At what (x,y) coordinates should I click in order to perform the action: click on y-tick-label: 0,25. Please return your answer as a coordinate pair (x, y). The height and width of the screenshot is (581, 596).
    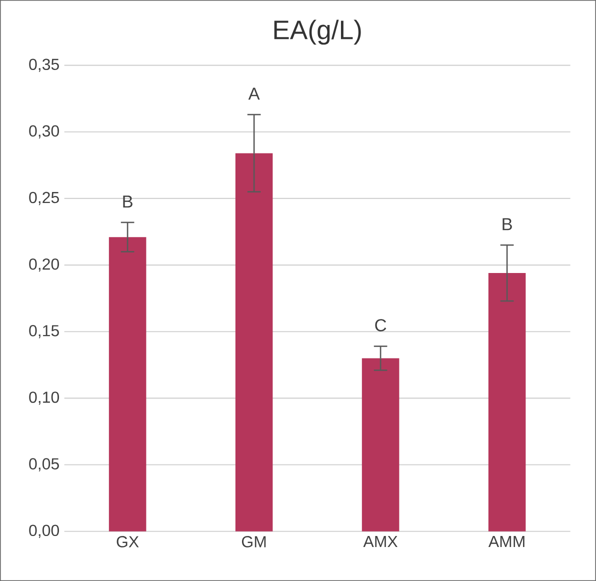
    Looking at the image, I should click on (44, 199).